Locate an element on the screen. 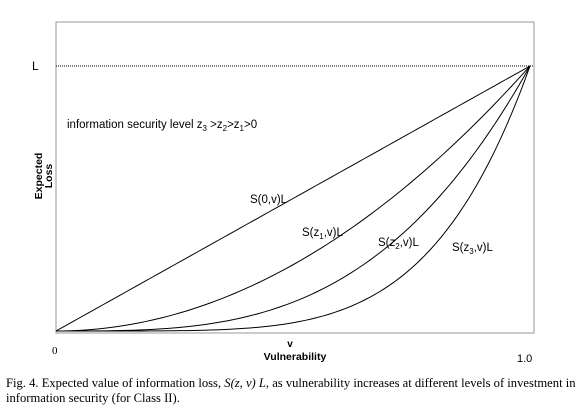 The width and height of the screenshot is (586, 413). x-axis-label: Vulnerability is located at coordinates (295, 357).